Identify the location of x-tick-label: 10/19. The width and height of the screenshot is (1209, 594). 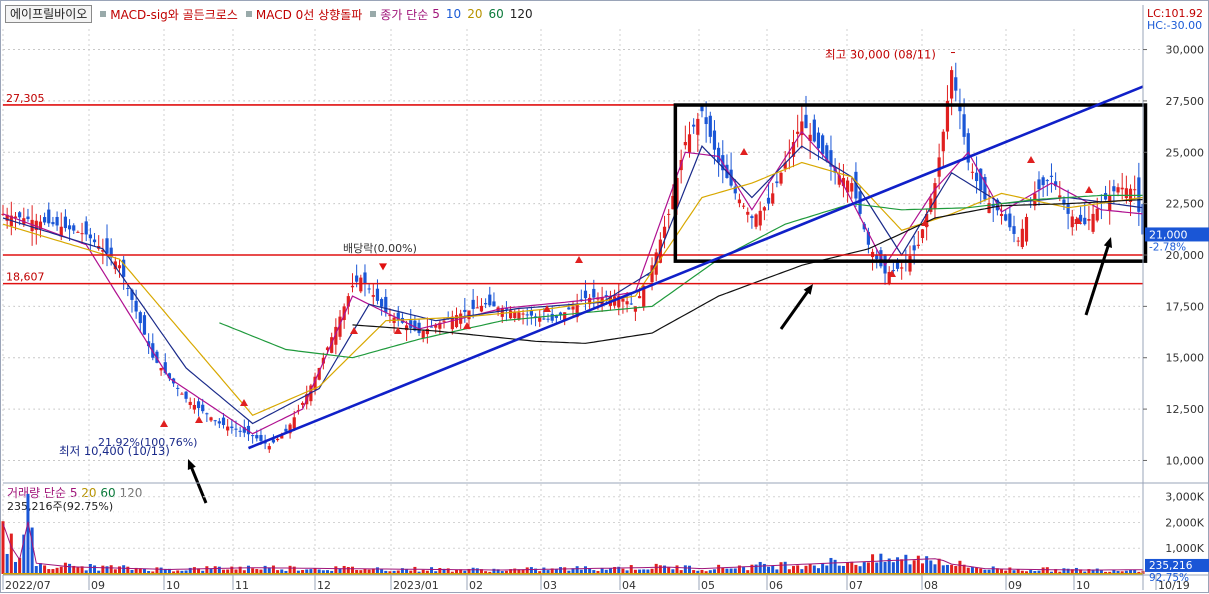
(1174, 585).